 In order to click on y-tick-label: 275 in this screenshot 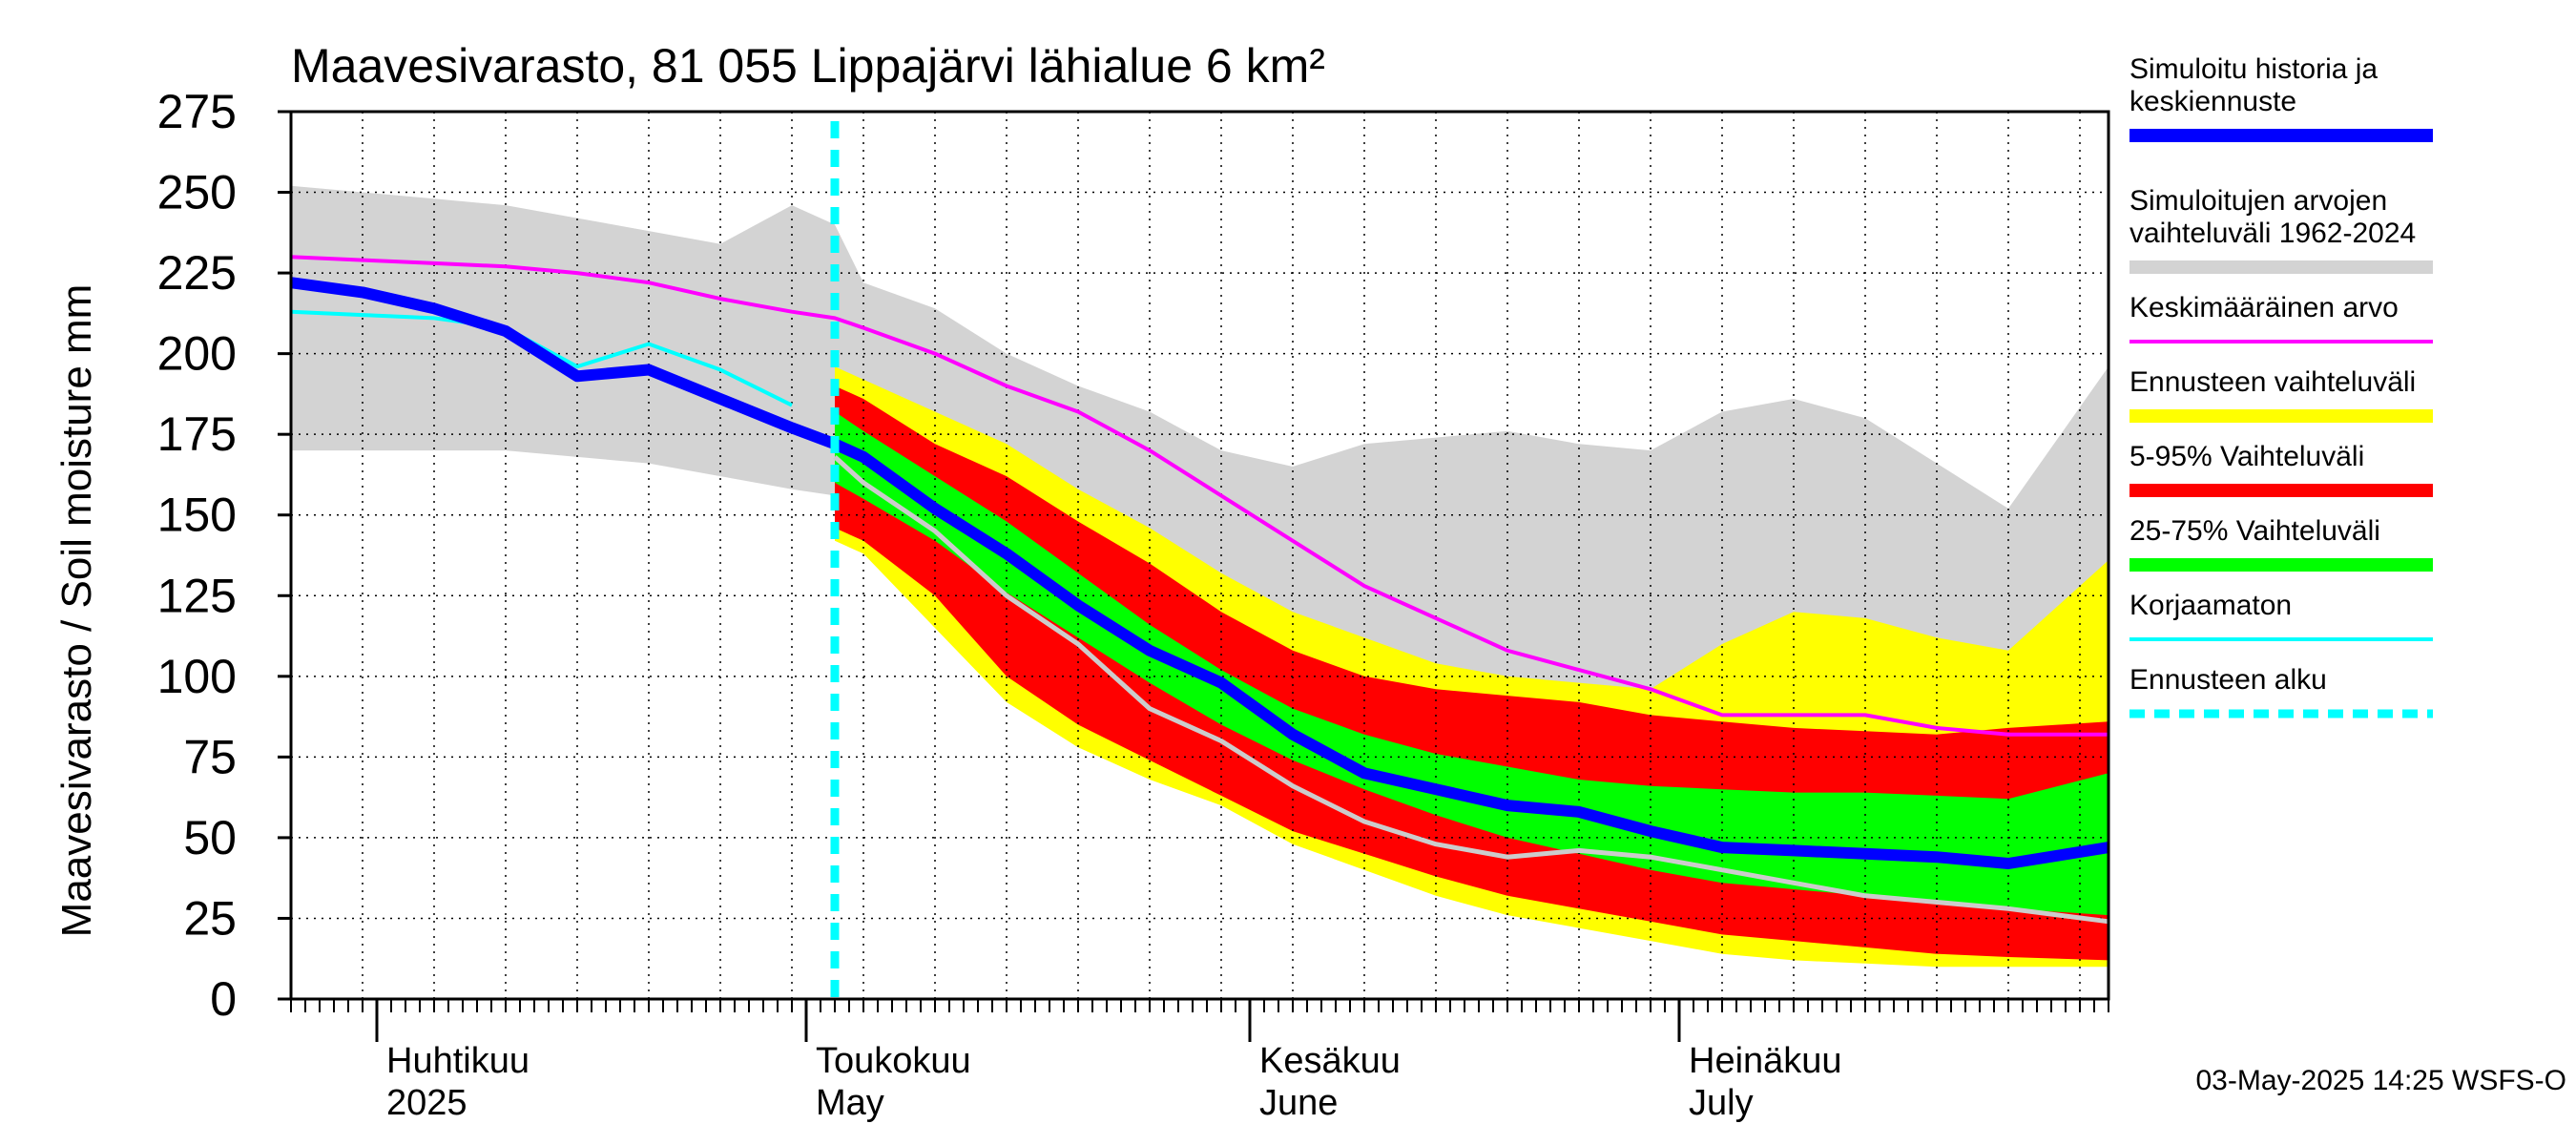, I will do `click(197, 112)`.